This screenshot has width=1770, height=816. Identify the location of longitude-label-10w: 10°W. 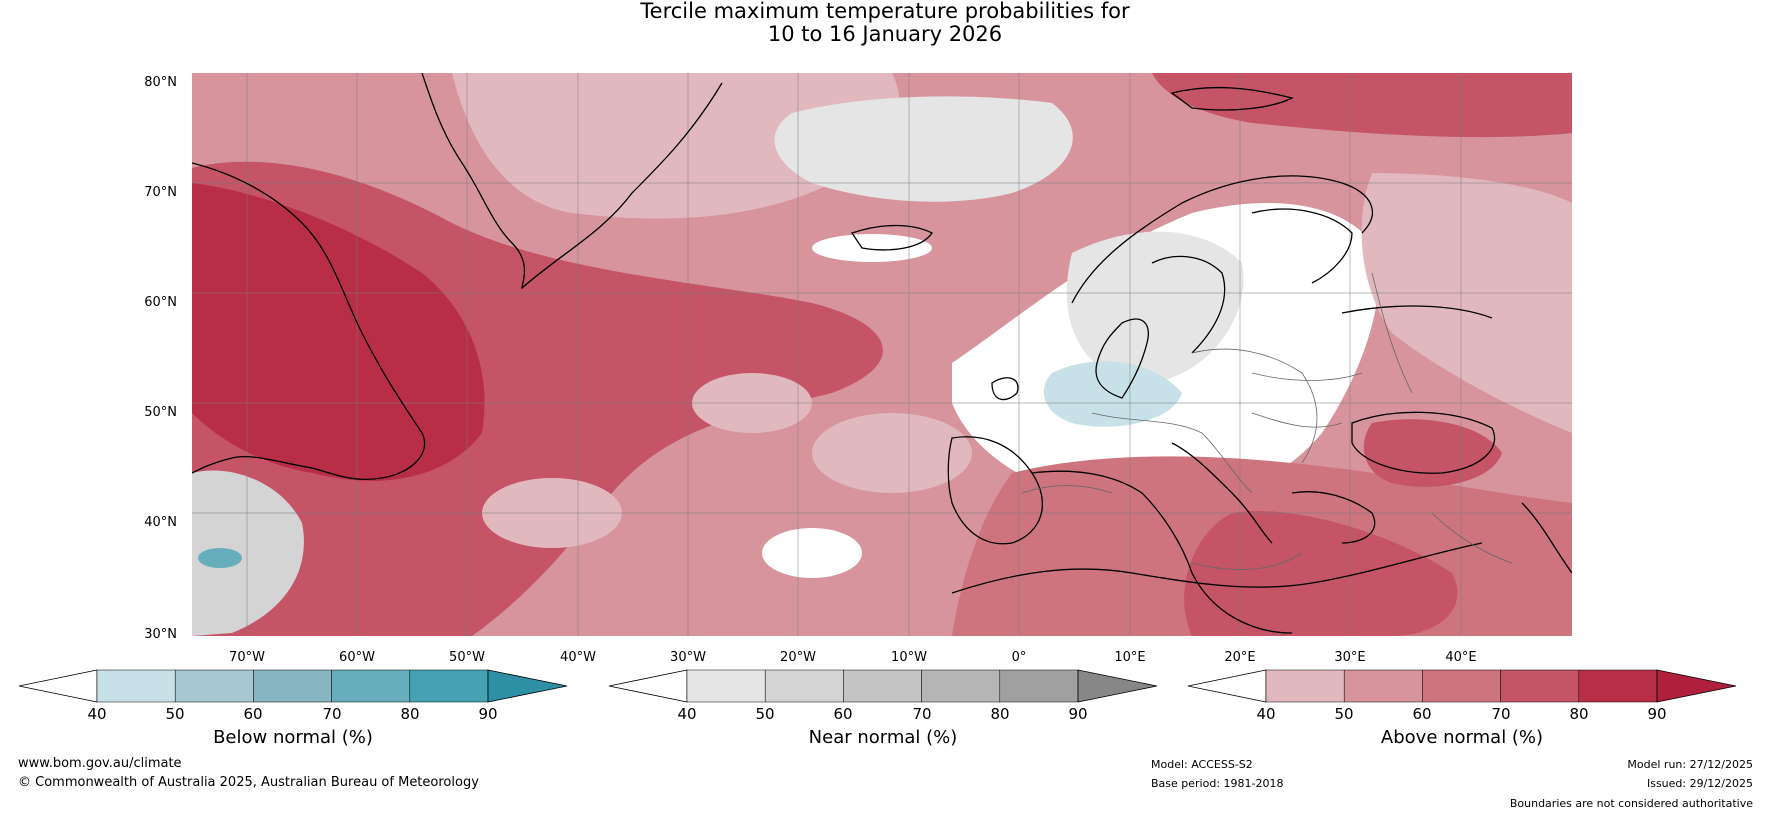
(909, 657).